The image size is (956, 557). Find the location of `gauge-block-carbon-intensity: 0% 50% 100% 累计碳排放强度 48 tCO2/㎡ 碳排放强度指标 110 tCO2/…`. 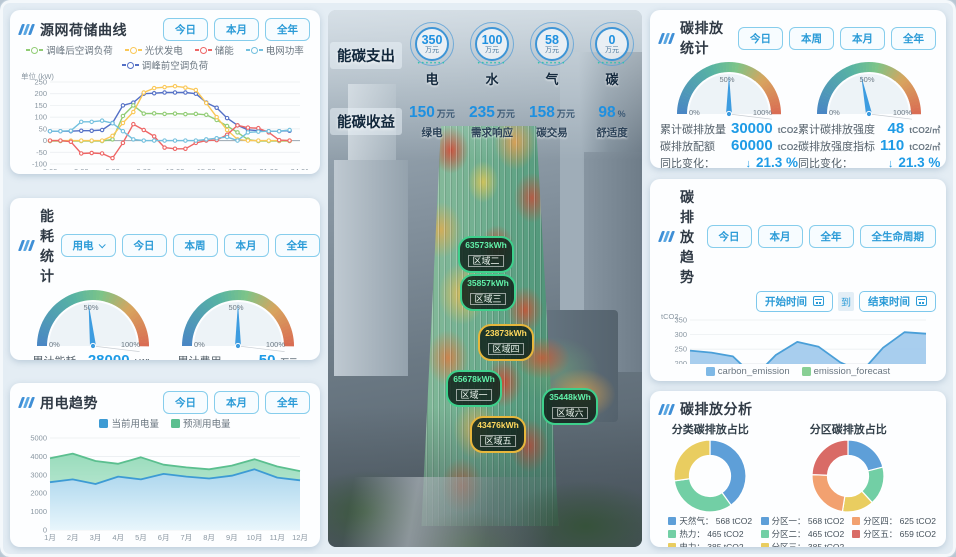

gauge-block-carbon-intensity: 0% 50% 100% 累计碳排放强度 48 tCO2/㎡ 碳排放强度指标 110 tCO2/… is located at coordinates (869, 113).